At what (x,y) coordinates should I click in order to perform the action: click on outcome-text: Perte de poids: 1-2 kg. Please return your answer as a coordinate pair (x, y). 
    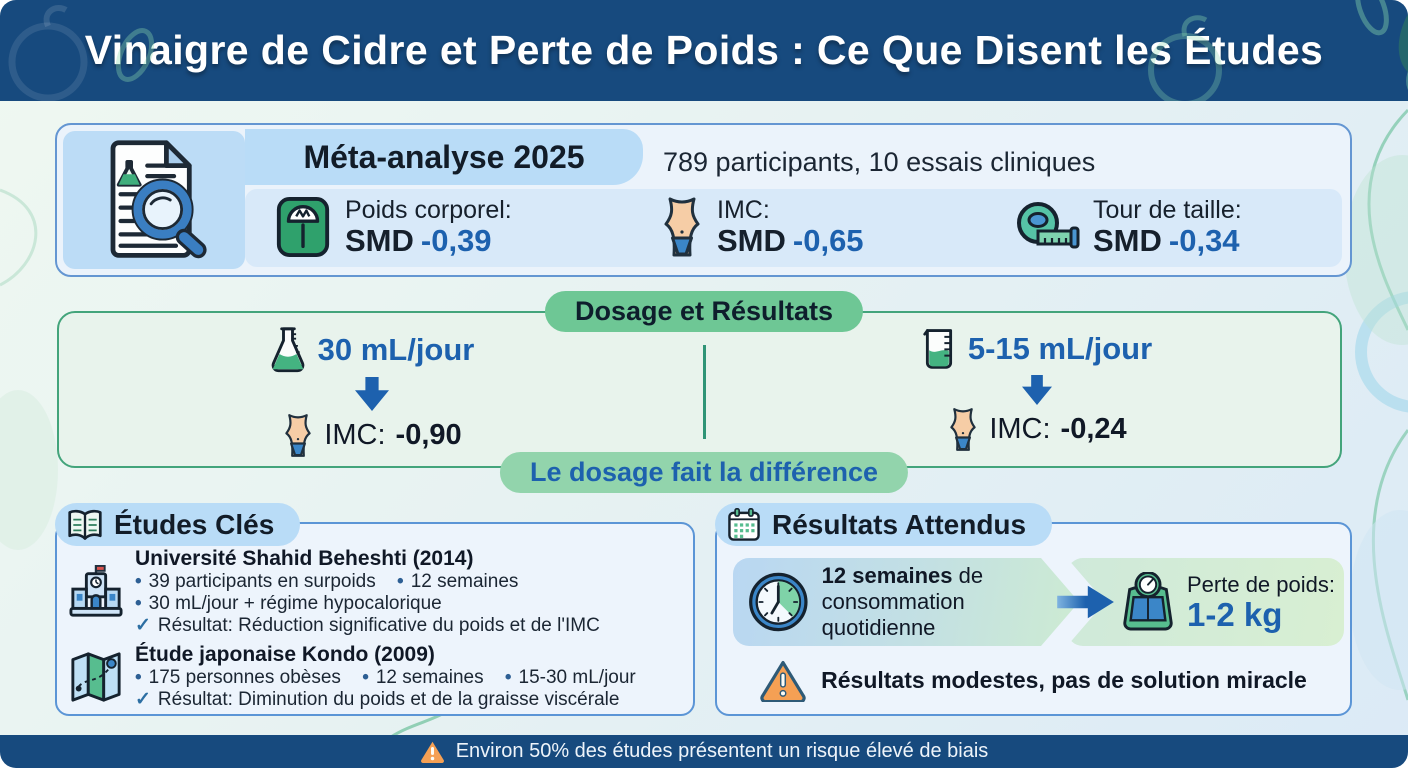
    Looking at the image, I should click on (1261, 602).